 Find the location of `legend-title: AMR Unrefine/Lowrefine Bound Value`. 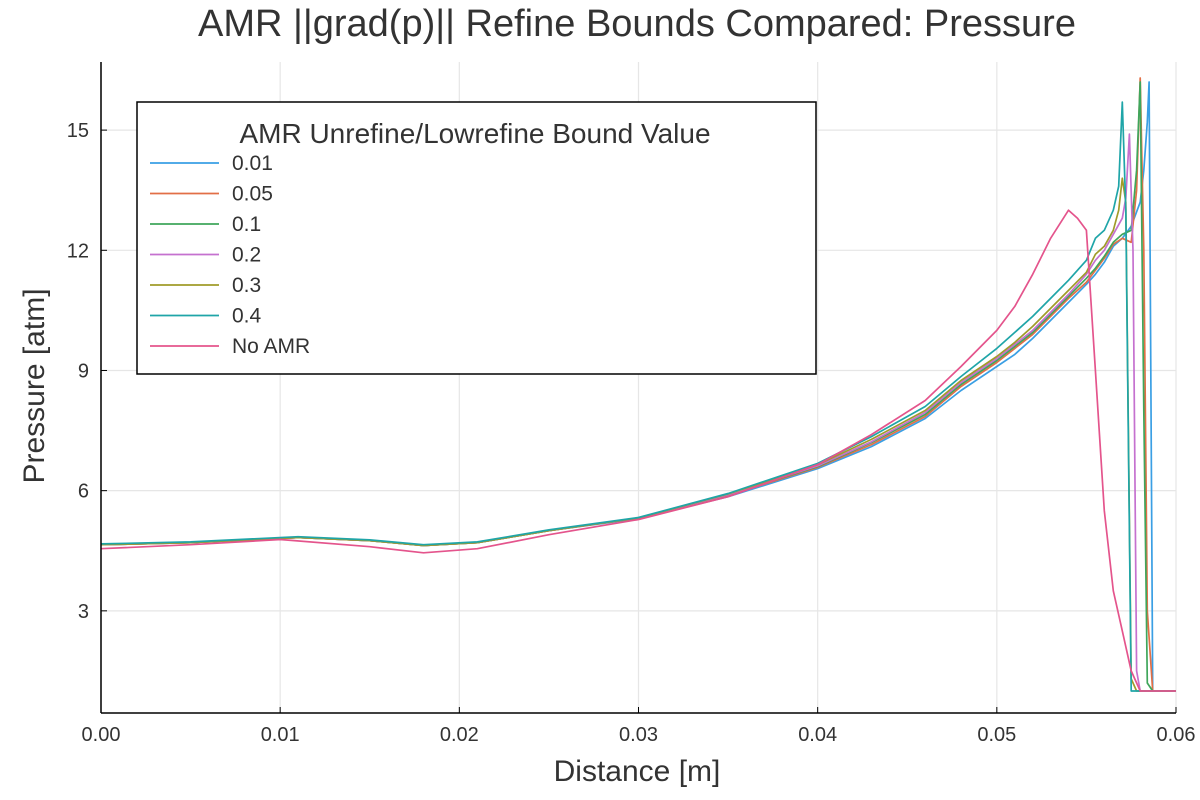

legend-title: AMR Unrefine/Lowrefine Bound Value is located at coordinates (474, 133).